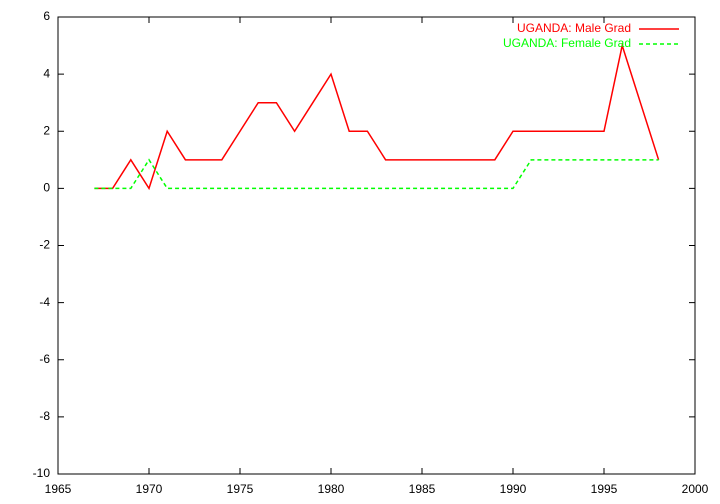 This screenshot has width=720, height=504. What do you see at coordinates (574, 28) in the screenshot?
I see `legend-label: UGANDA: Male Grad` at bounding box center [574, 28].